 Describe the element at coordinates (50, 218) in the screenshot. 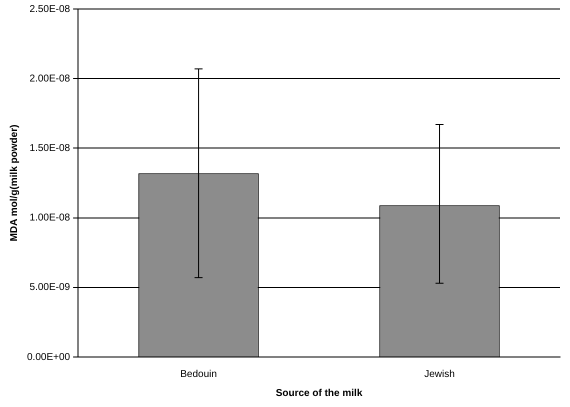

I see `y-tick-label: 1.00E-08` at that location.